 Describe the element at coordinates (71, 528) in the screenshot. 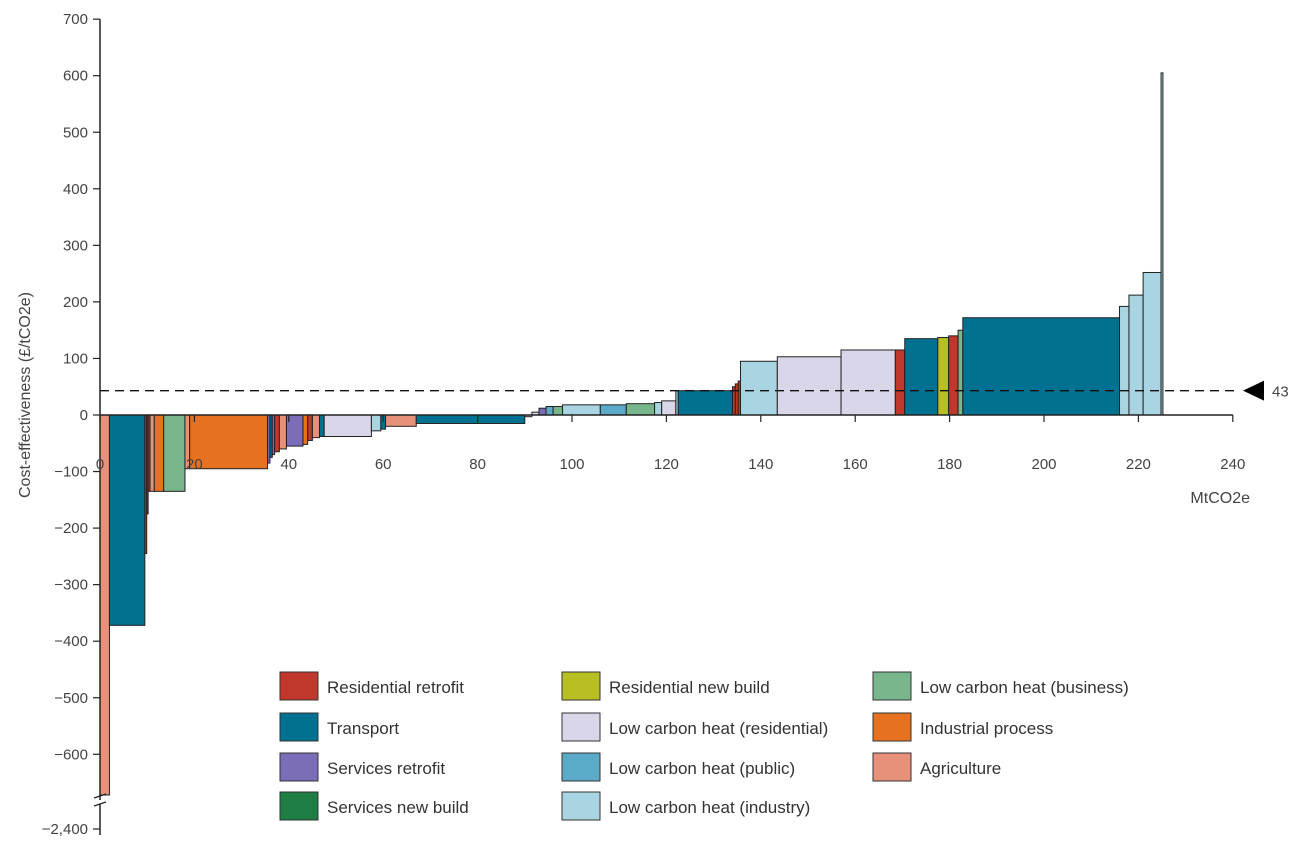

I see `y-tick-label: −200` at that location.